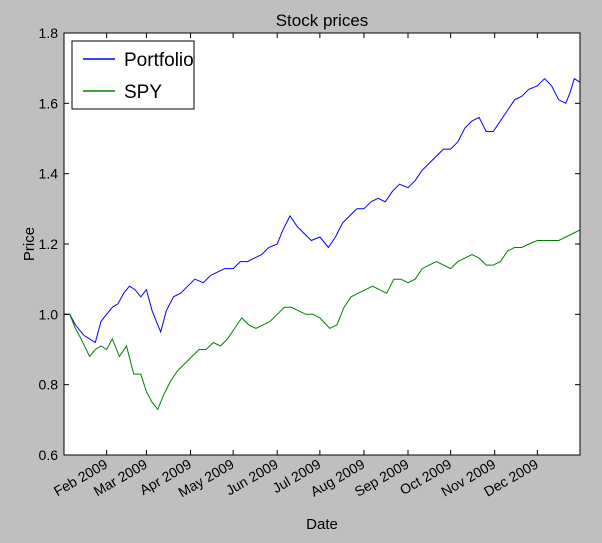 The width and height of the screenshot is (602, 543). Describe the element at coordinates (49, 103) in the screenshot. I see `y-tick-label: 1.6` at that location.